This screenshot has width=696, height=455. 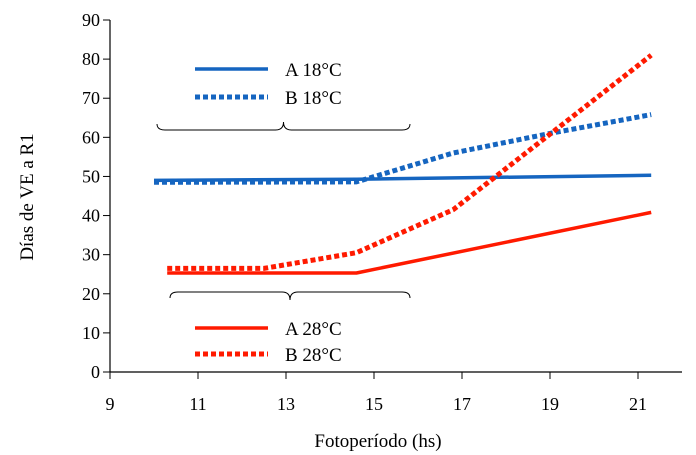 What do you see at coordinates (91, 294) in the screenshot?
I see `y-tick-label: 20` at bounding box center [91, 294].